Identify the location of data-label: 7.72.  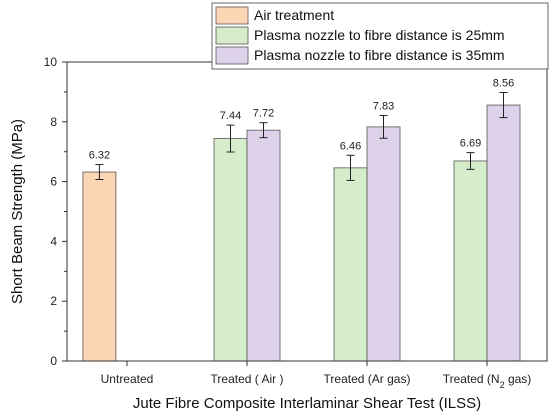
(263, 114).